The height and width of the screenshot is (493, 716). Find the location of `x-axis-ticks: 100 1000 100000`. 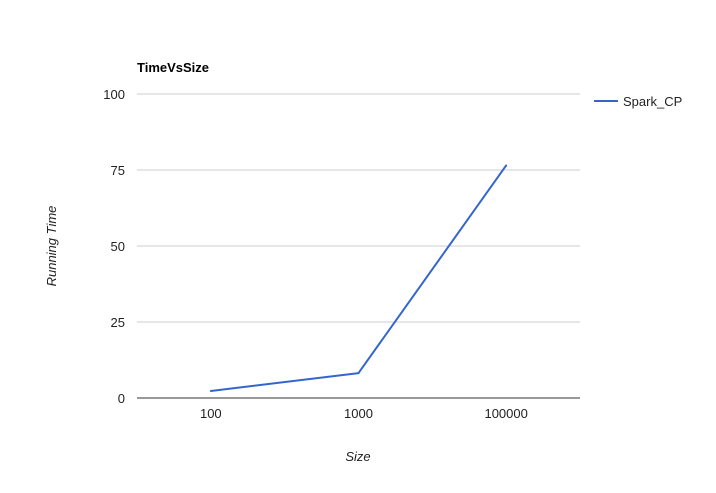

x-axis-ticks: 100 1000 100000 is located at coordinates (364, 413).